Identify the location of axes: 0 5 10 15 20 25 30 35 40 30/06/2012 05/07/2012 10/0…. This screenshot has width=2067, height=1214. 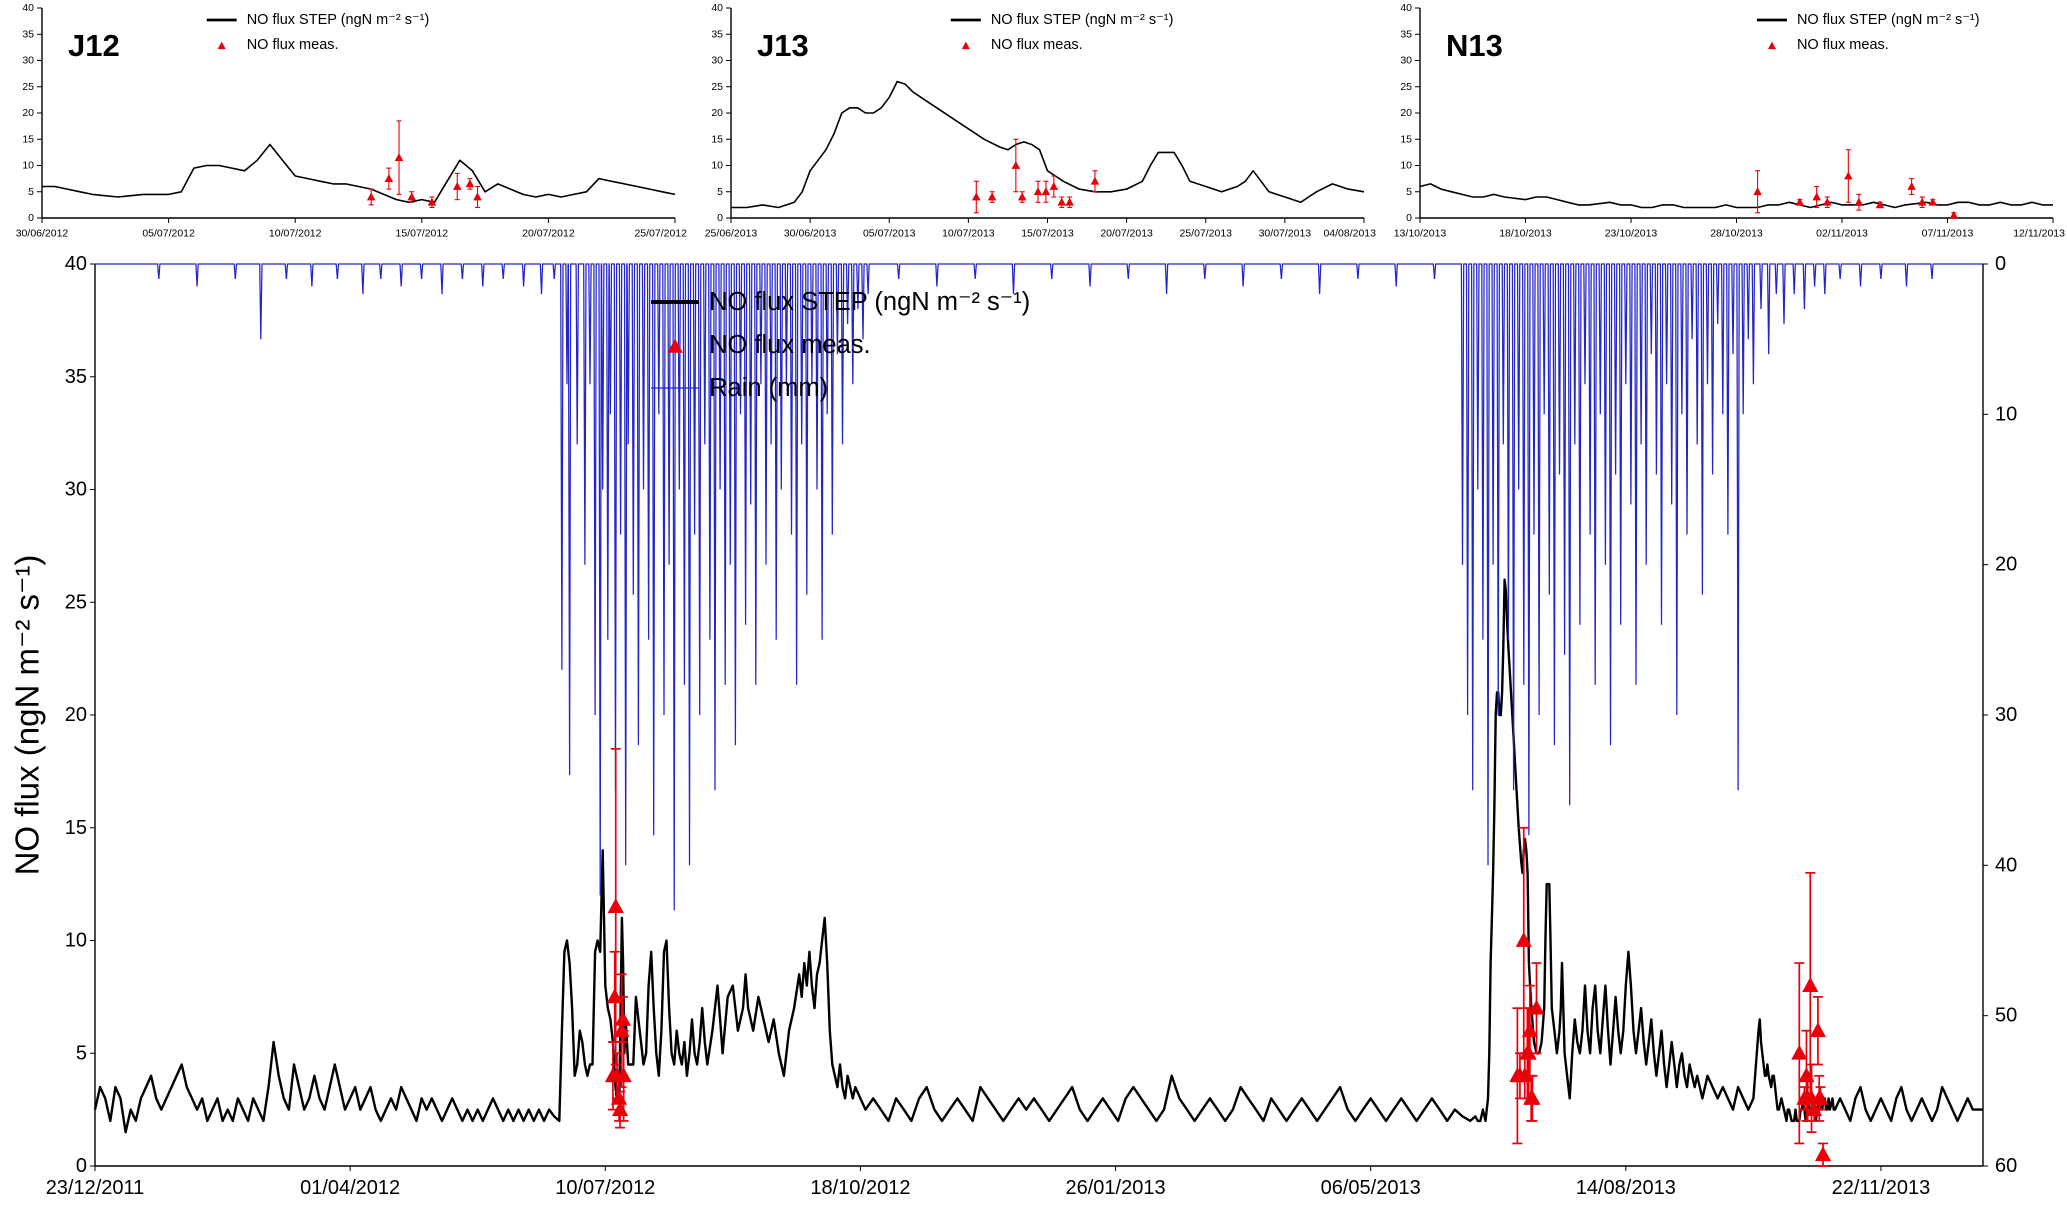
(351, 121).